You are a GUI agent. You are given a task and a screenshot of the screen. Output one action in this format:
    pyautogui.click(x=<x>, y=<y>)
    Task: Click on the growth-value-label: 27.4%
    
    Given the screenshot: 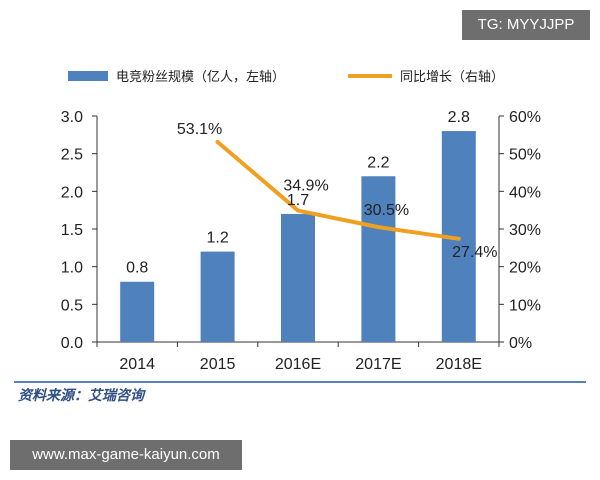 What is the action you would take?
    pyautogui.click(x=474, y=252)
    